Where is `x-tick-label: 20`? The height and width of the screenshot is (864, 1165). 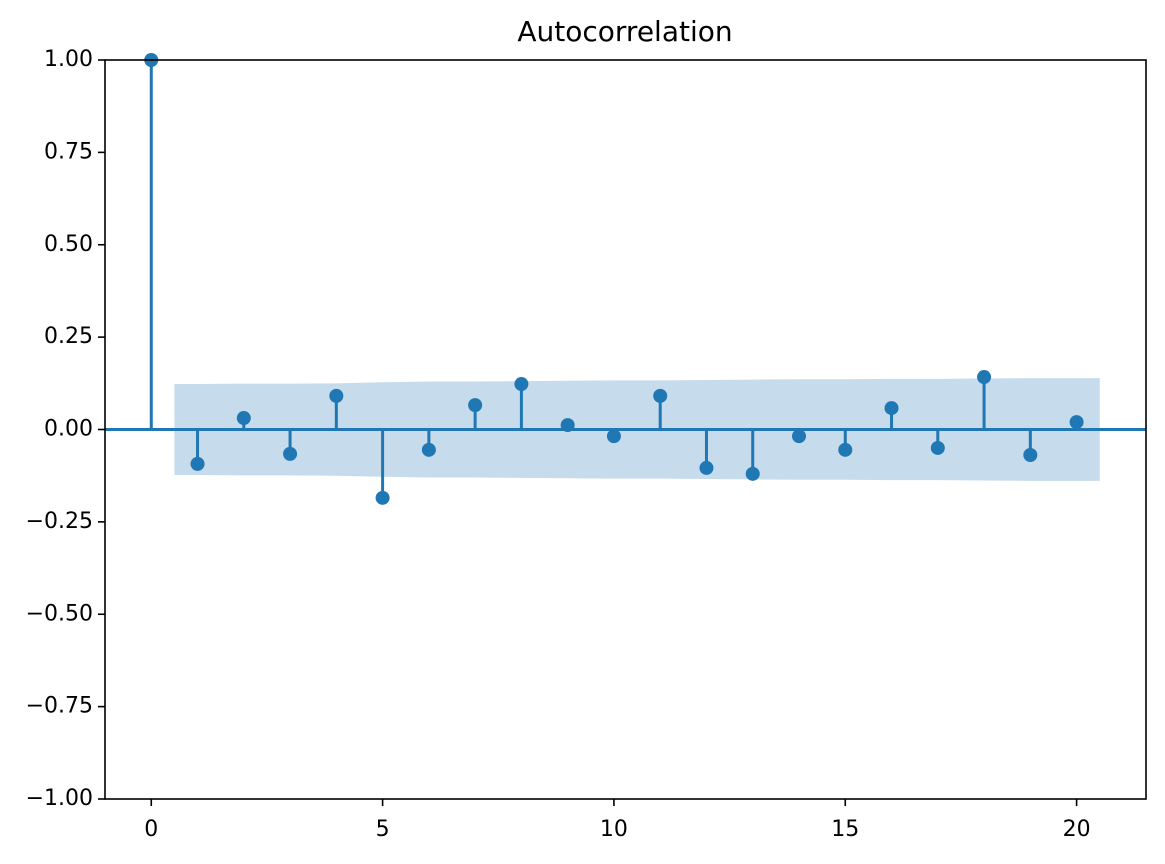
x-tick-label: 20 is located at coordinates (1077, 829).